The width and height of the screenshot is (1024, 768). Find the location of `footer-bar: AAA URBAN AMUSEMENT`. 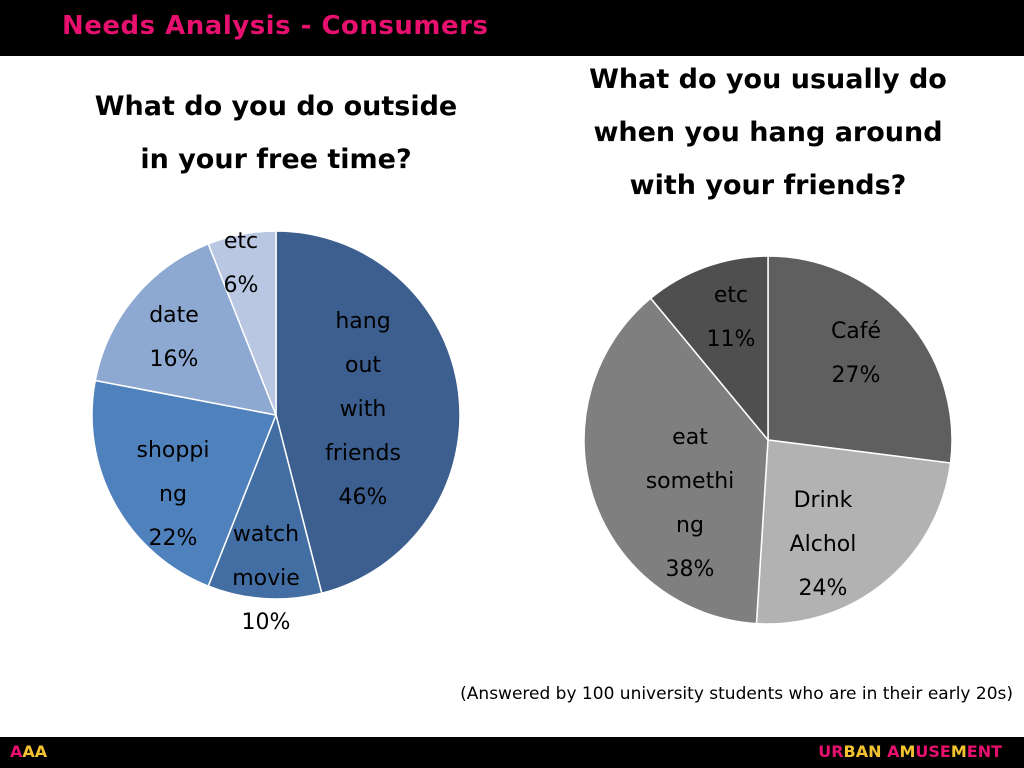

footer-bar: AAA URBAN AMUSEMENT is located at coordinates (512, 752).